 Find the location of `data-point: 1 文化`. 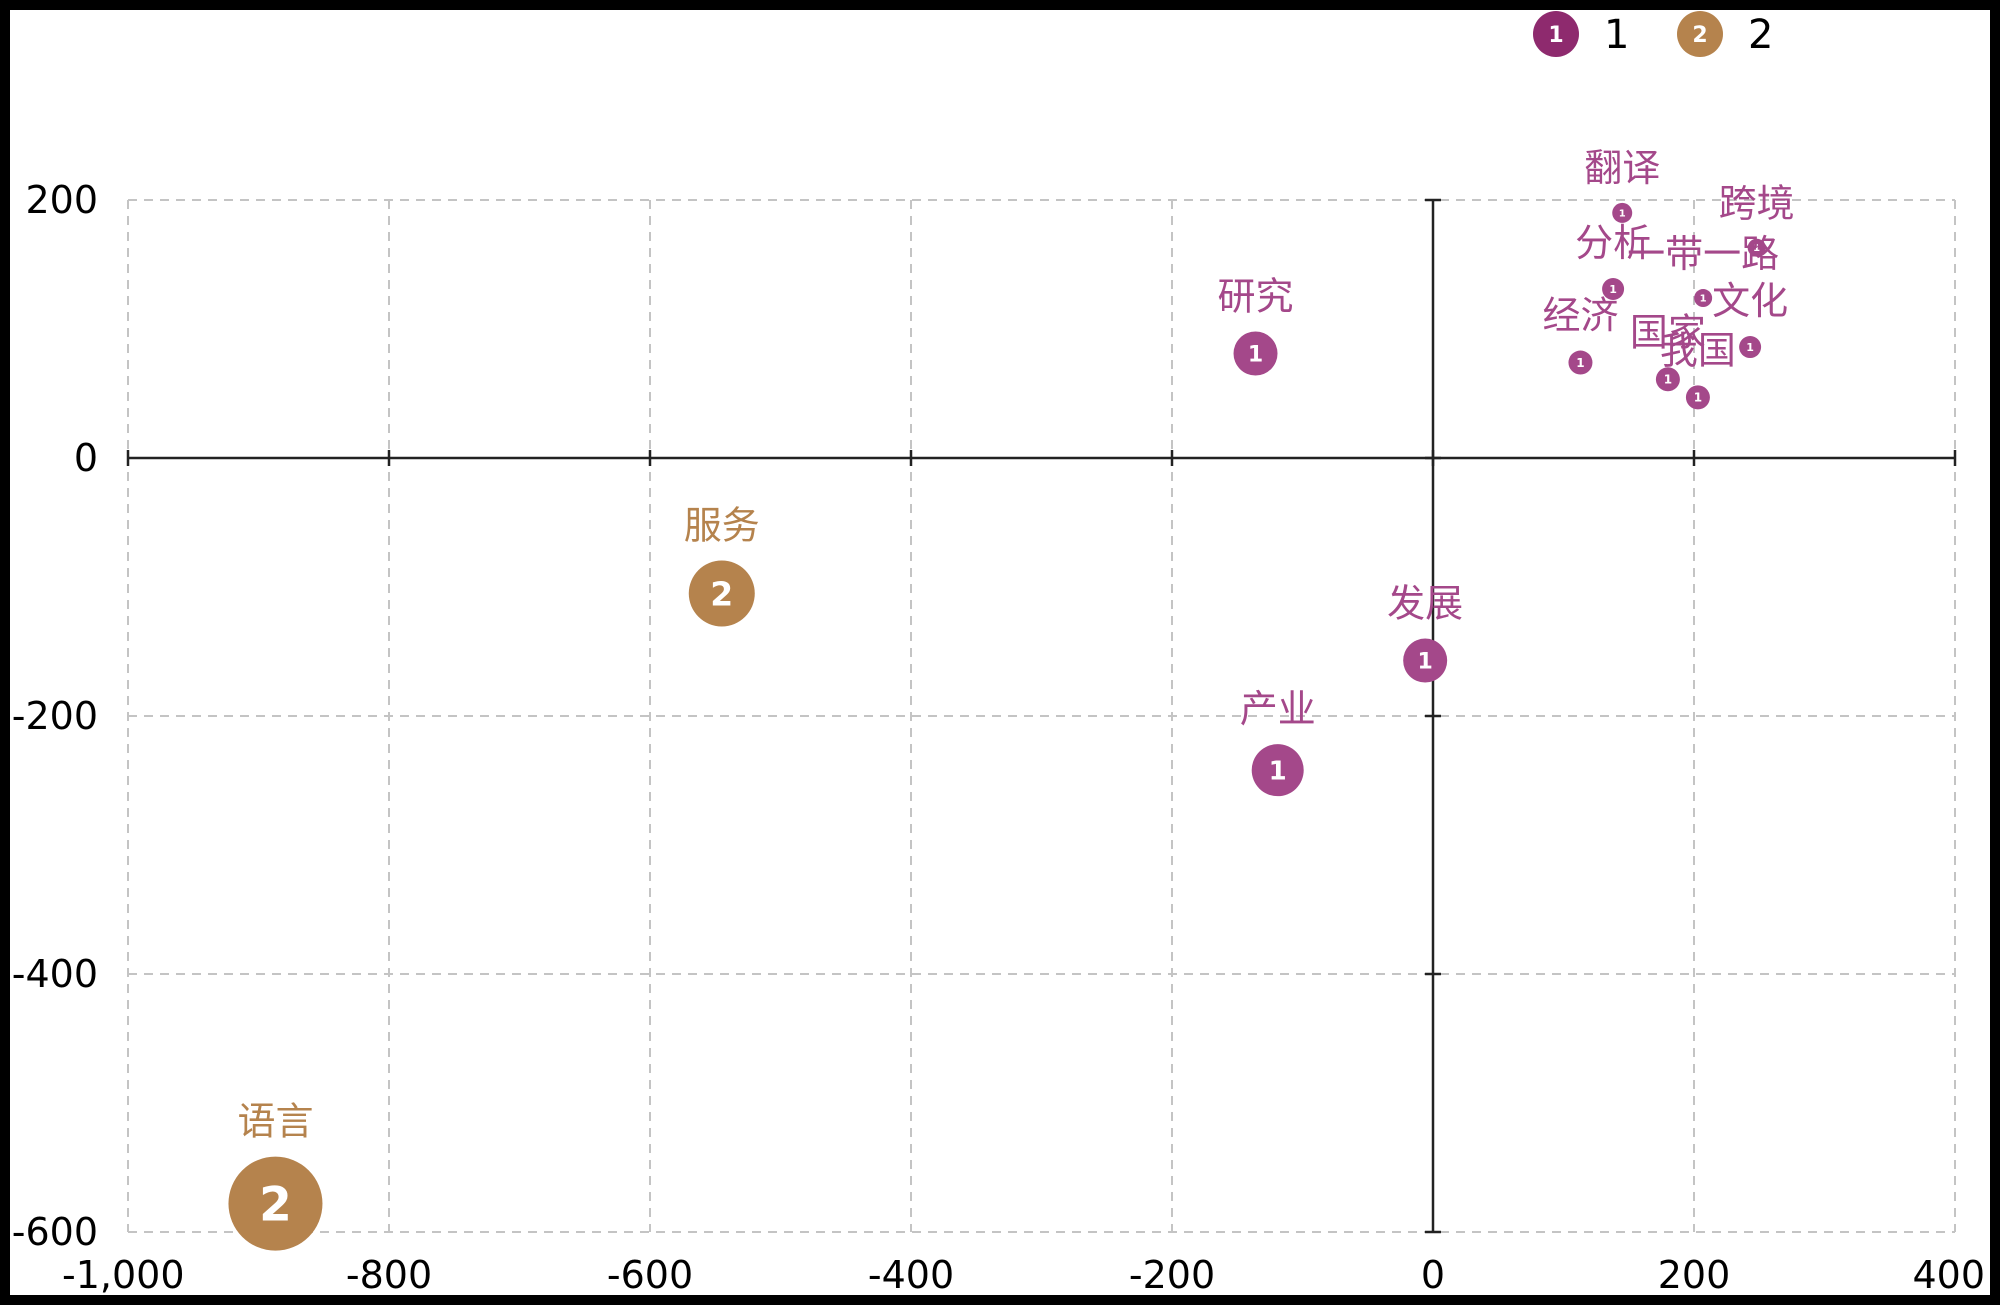

data-point: 1 文化 is located at coordinates (1750, 319).